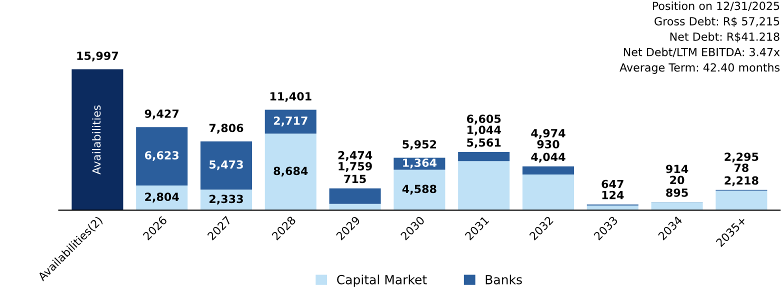 The height and width of the screenshot is (296, 784). What do you see at coordinates (677, 169) in the screenshot?
I see `total-label: 914` at bounding box center [677, 169].